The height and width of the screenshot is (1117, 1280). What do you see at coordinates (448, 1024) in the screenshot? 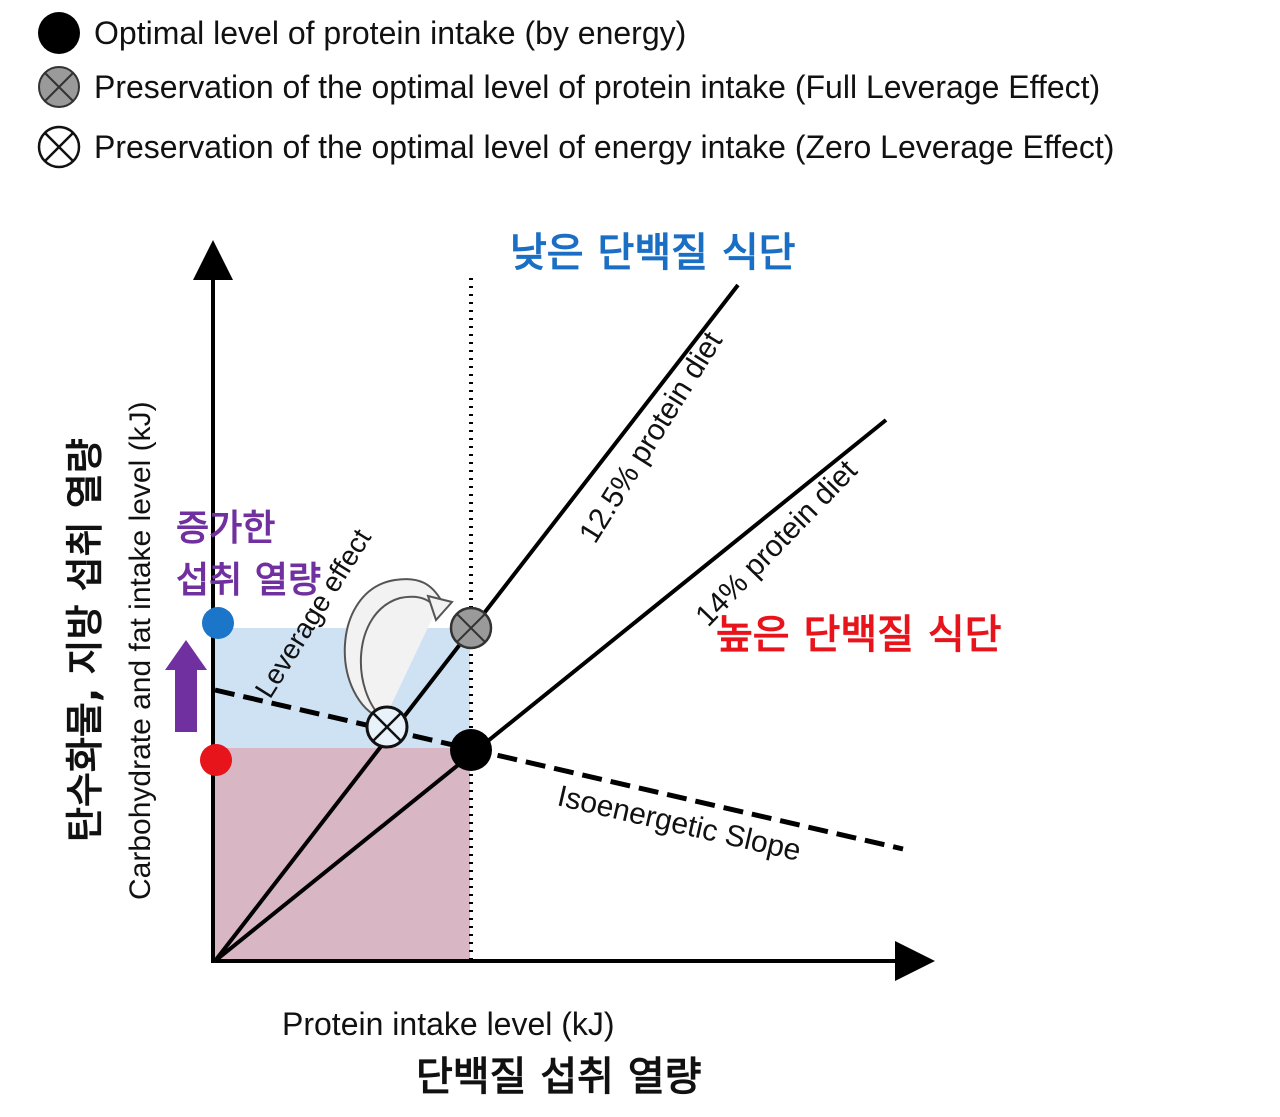
I see `x-axis-label-en: Protein intake level (kJ)` at bounding box center [448, 1024].